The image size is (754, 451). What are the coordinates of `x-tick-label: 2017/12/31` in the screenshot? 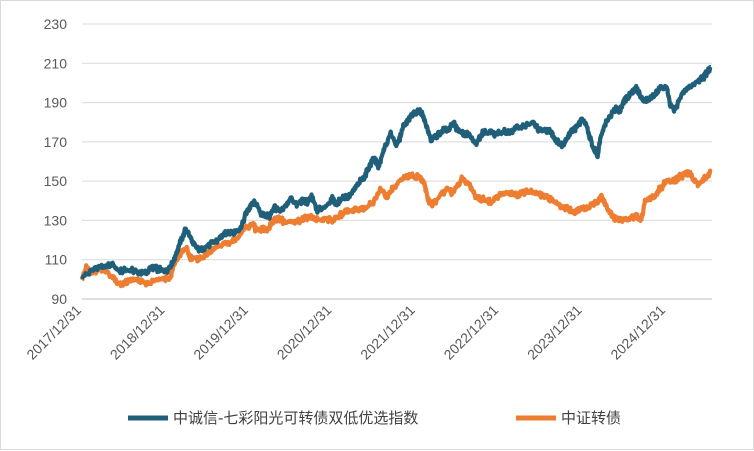 It's located at (53, 332).